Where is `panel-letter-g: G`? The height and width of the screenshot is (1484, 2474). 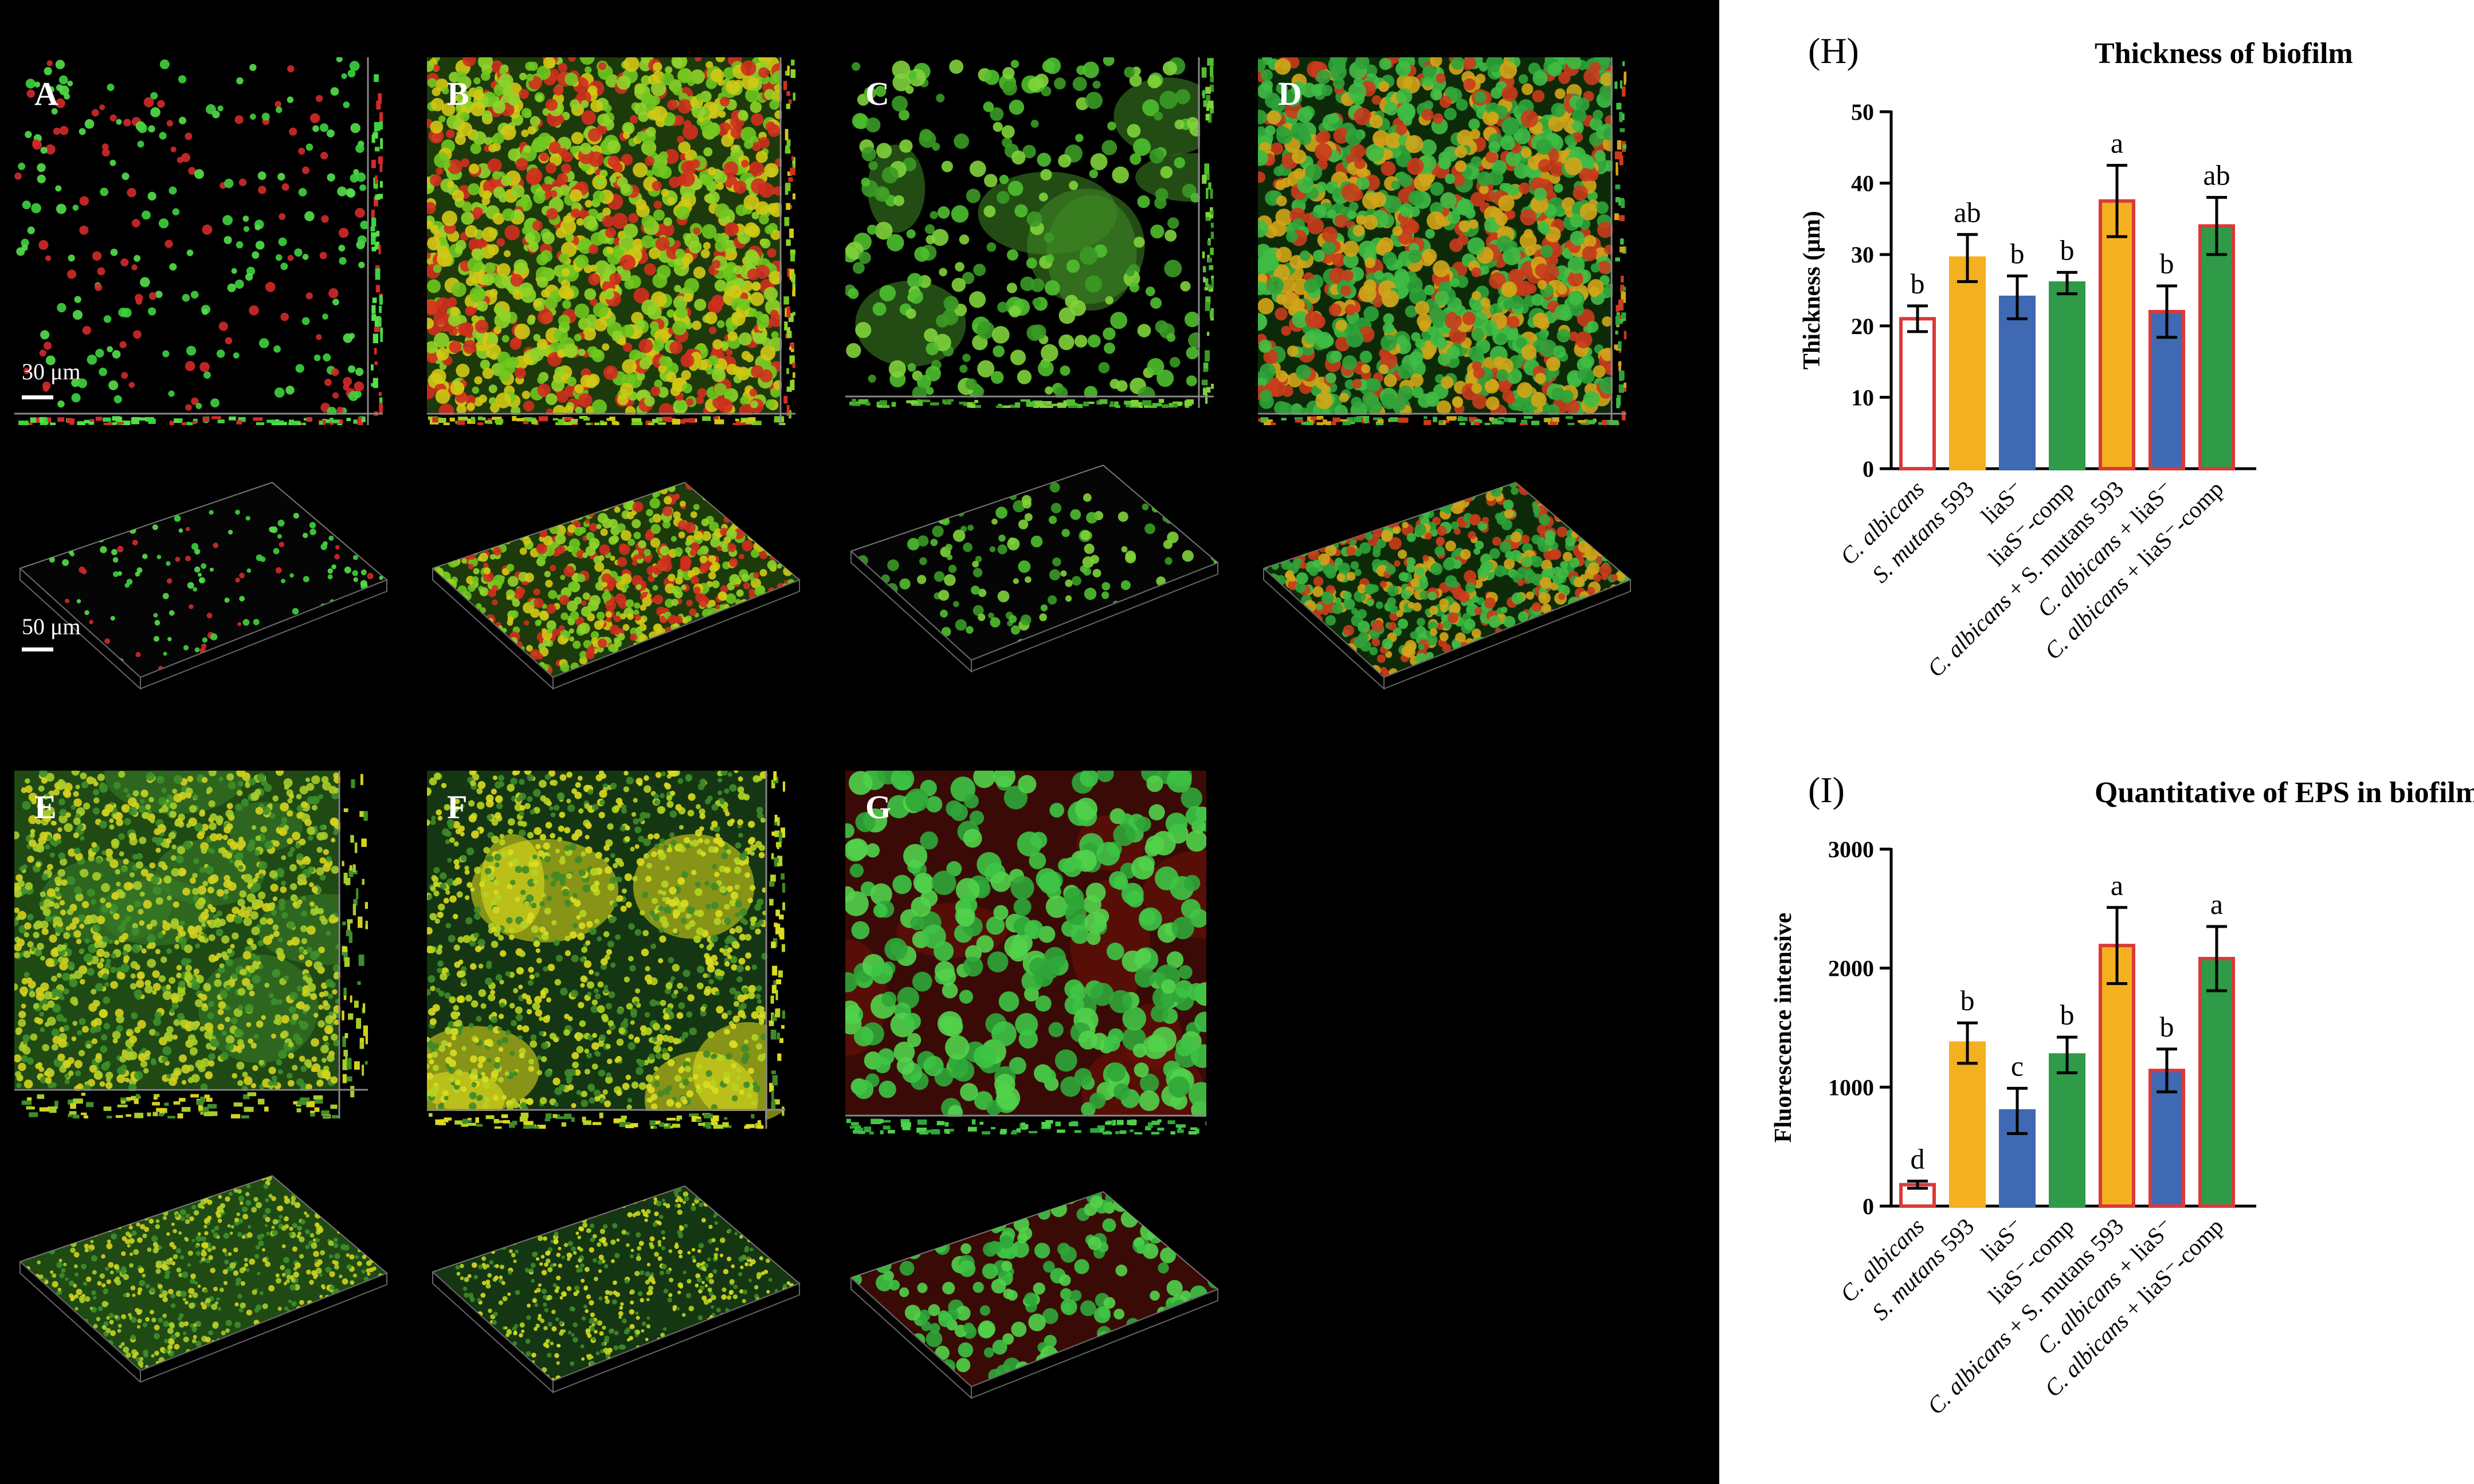 panel-letter-g: G is located at coordinates (878, 807).